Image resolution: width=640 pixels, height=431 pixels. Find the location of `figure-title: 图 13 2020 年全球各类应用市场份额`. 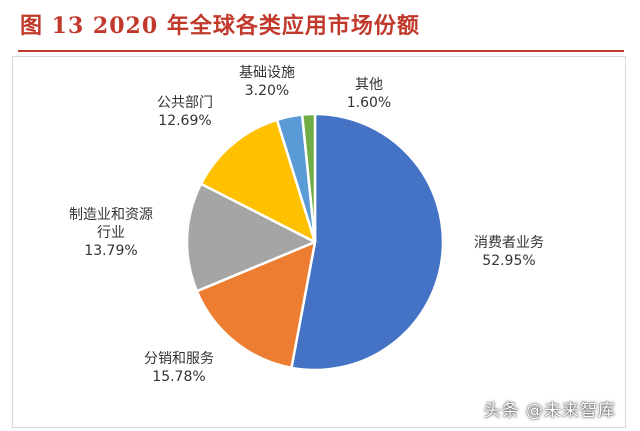

figure-title: 图 13 2020 年全球各类应用市场份额 is located at coordinates (220, 26).